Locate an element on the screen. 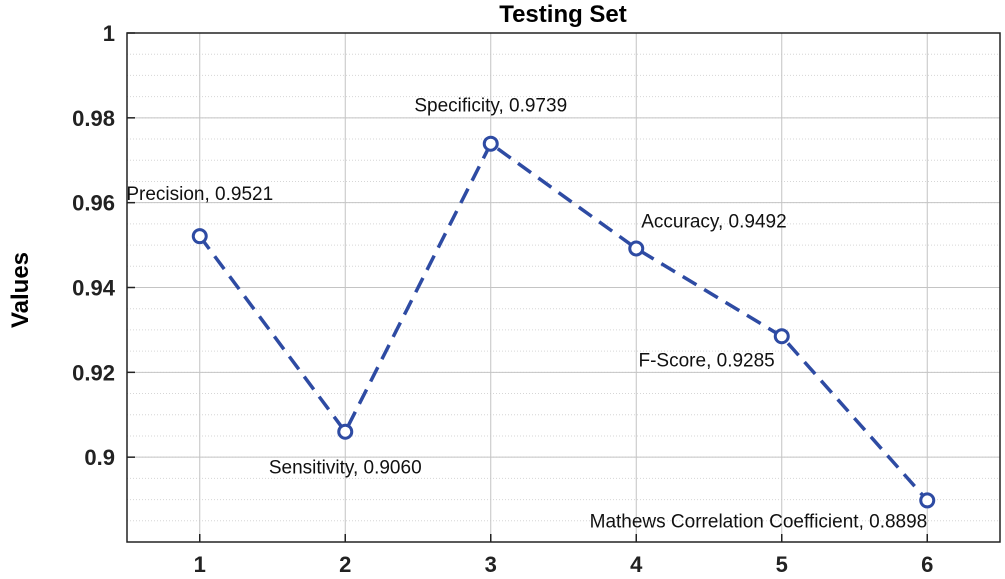 This screenshot has height=579, width=1005. data-label: Sensitivity, 0.9060 is located at coordinates (345, 468).